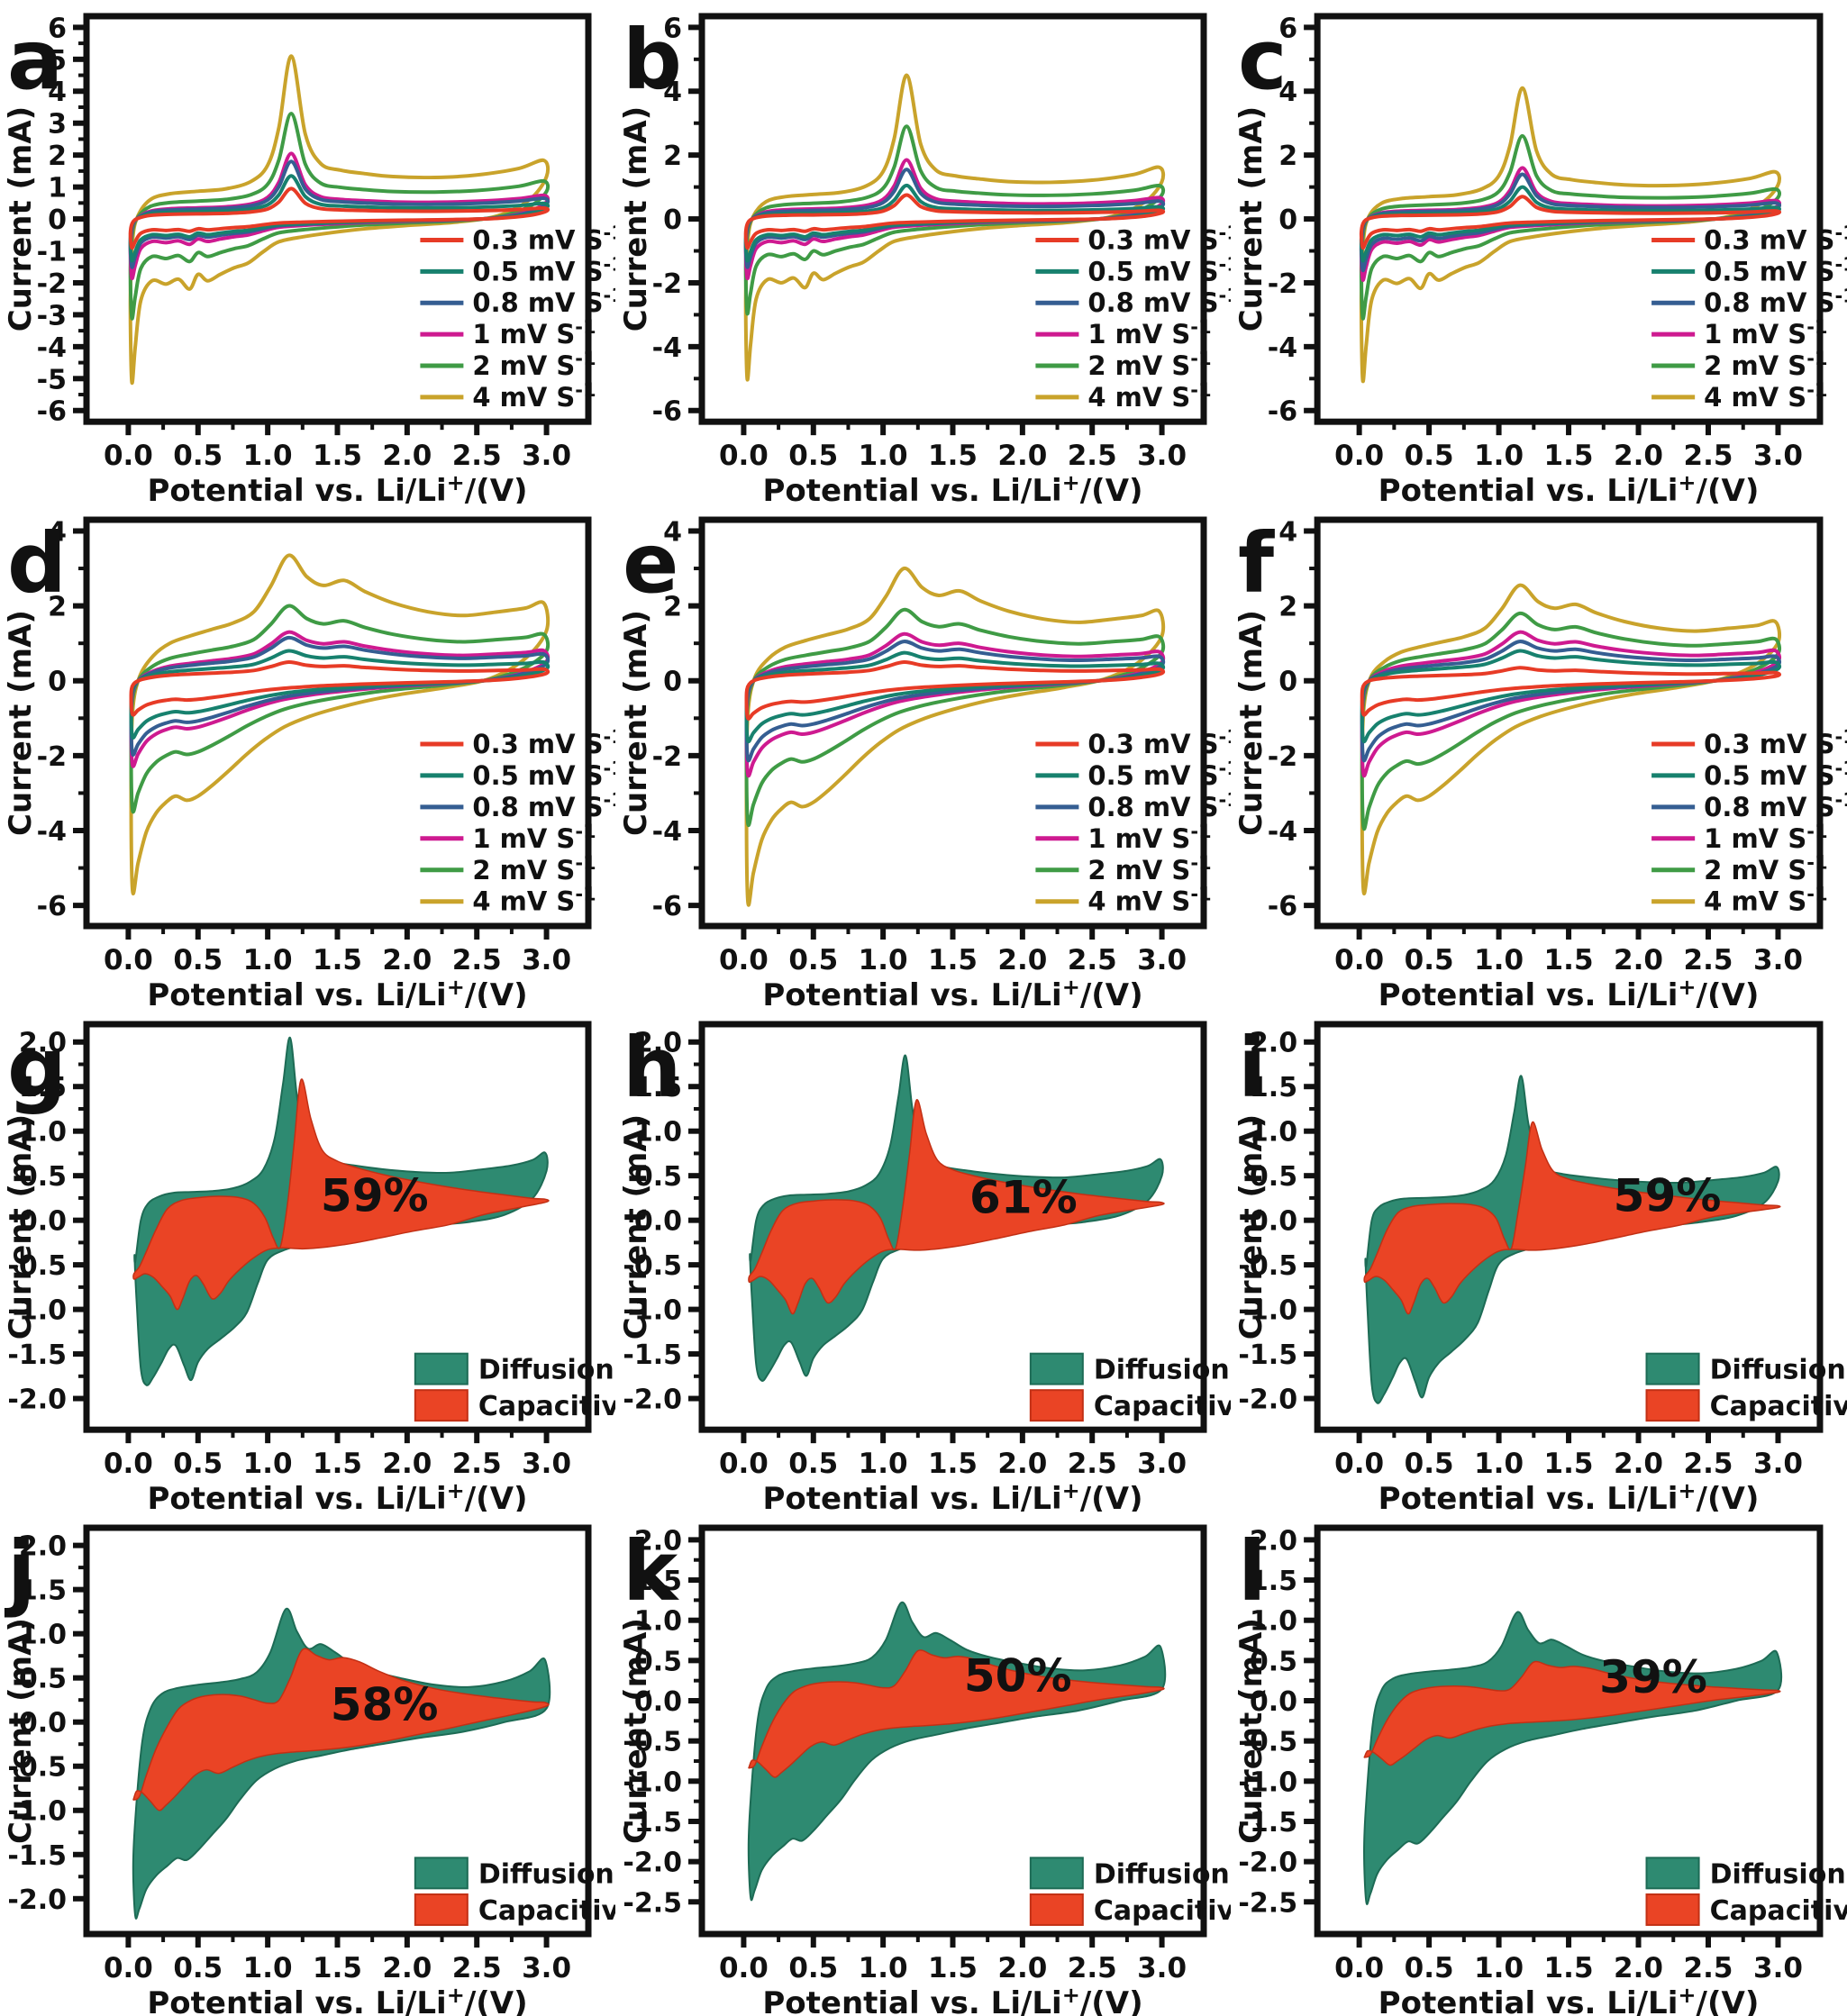  What do you see at coordinates (57, 189) in the screenshot?
I see `y-tick-label: 1` at bounding box center [57, 189].